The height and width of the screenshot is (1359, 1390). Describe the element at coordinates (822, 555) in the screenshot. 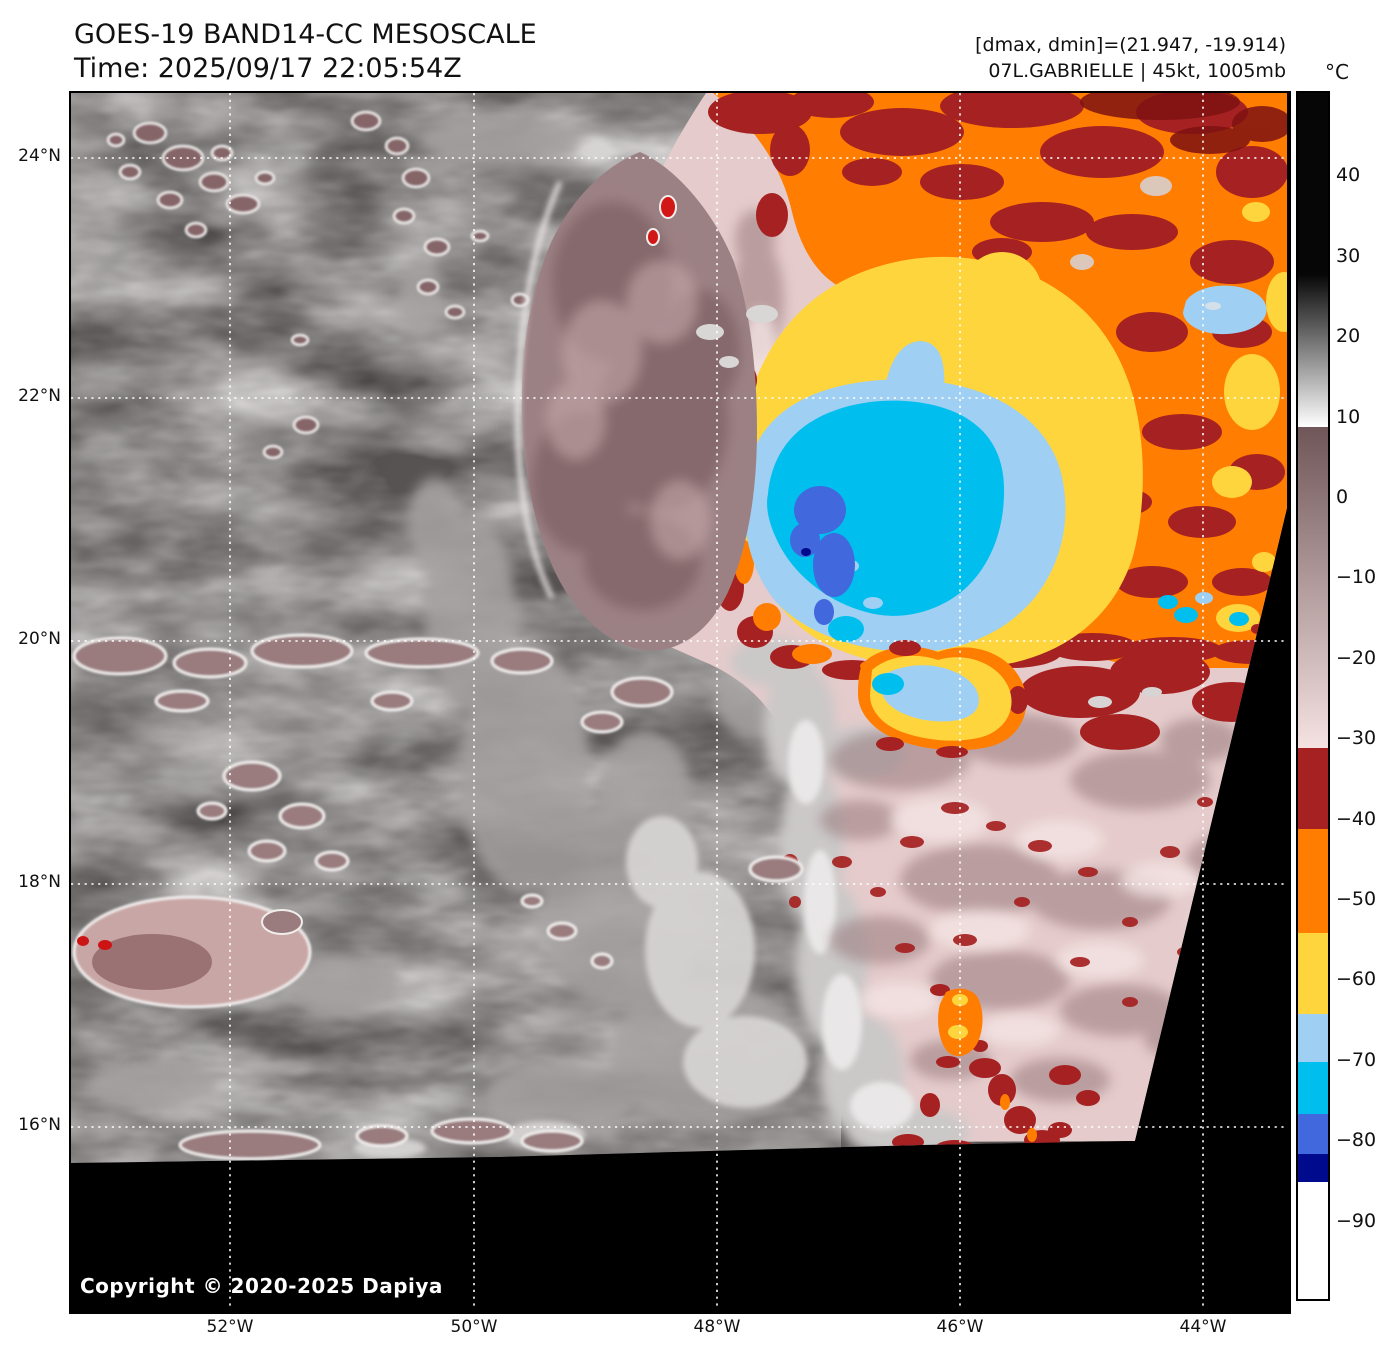

I see `core-royal-blue` at that location.